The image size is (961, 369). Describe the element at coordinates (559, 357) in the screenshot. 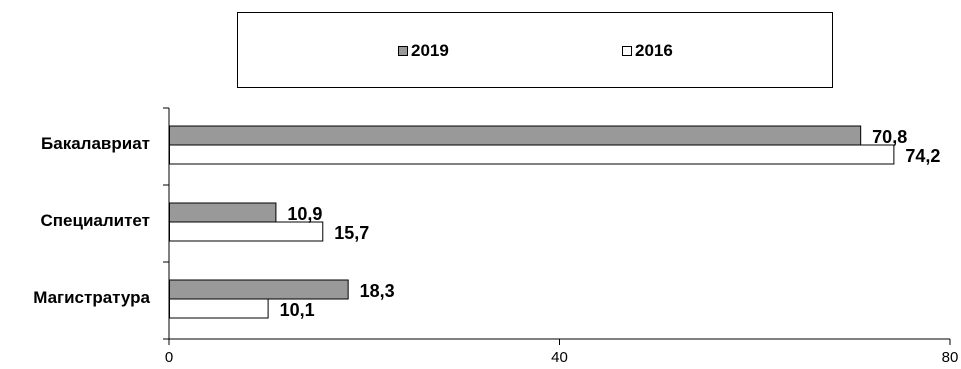

I see `x-tick-label: 40` at that location.